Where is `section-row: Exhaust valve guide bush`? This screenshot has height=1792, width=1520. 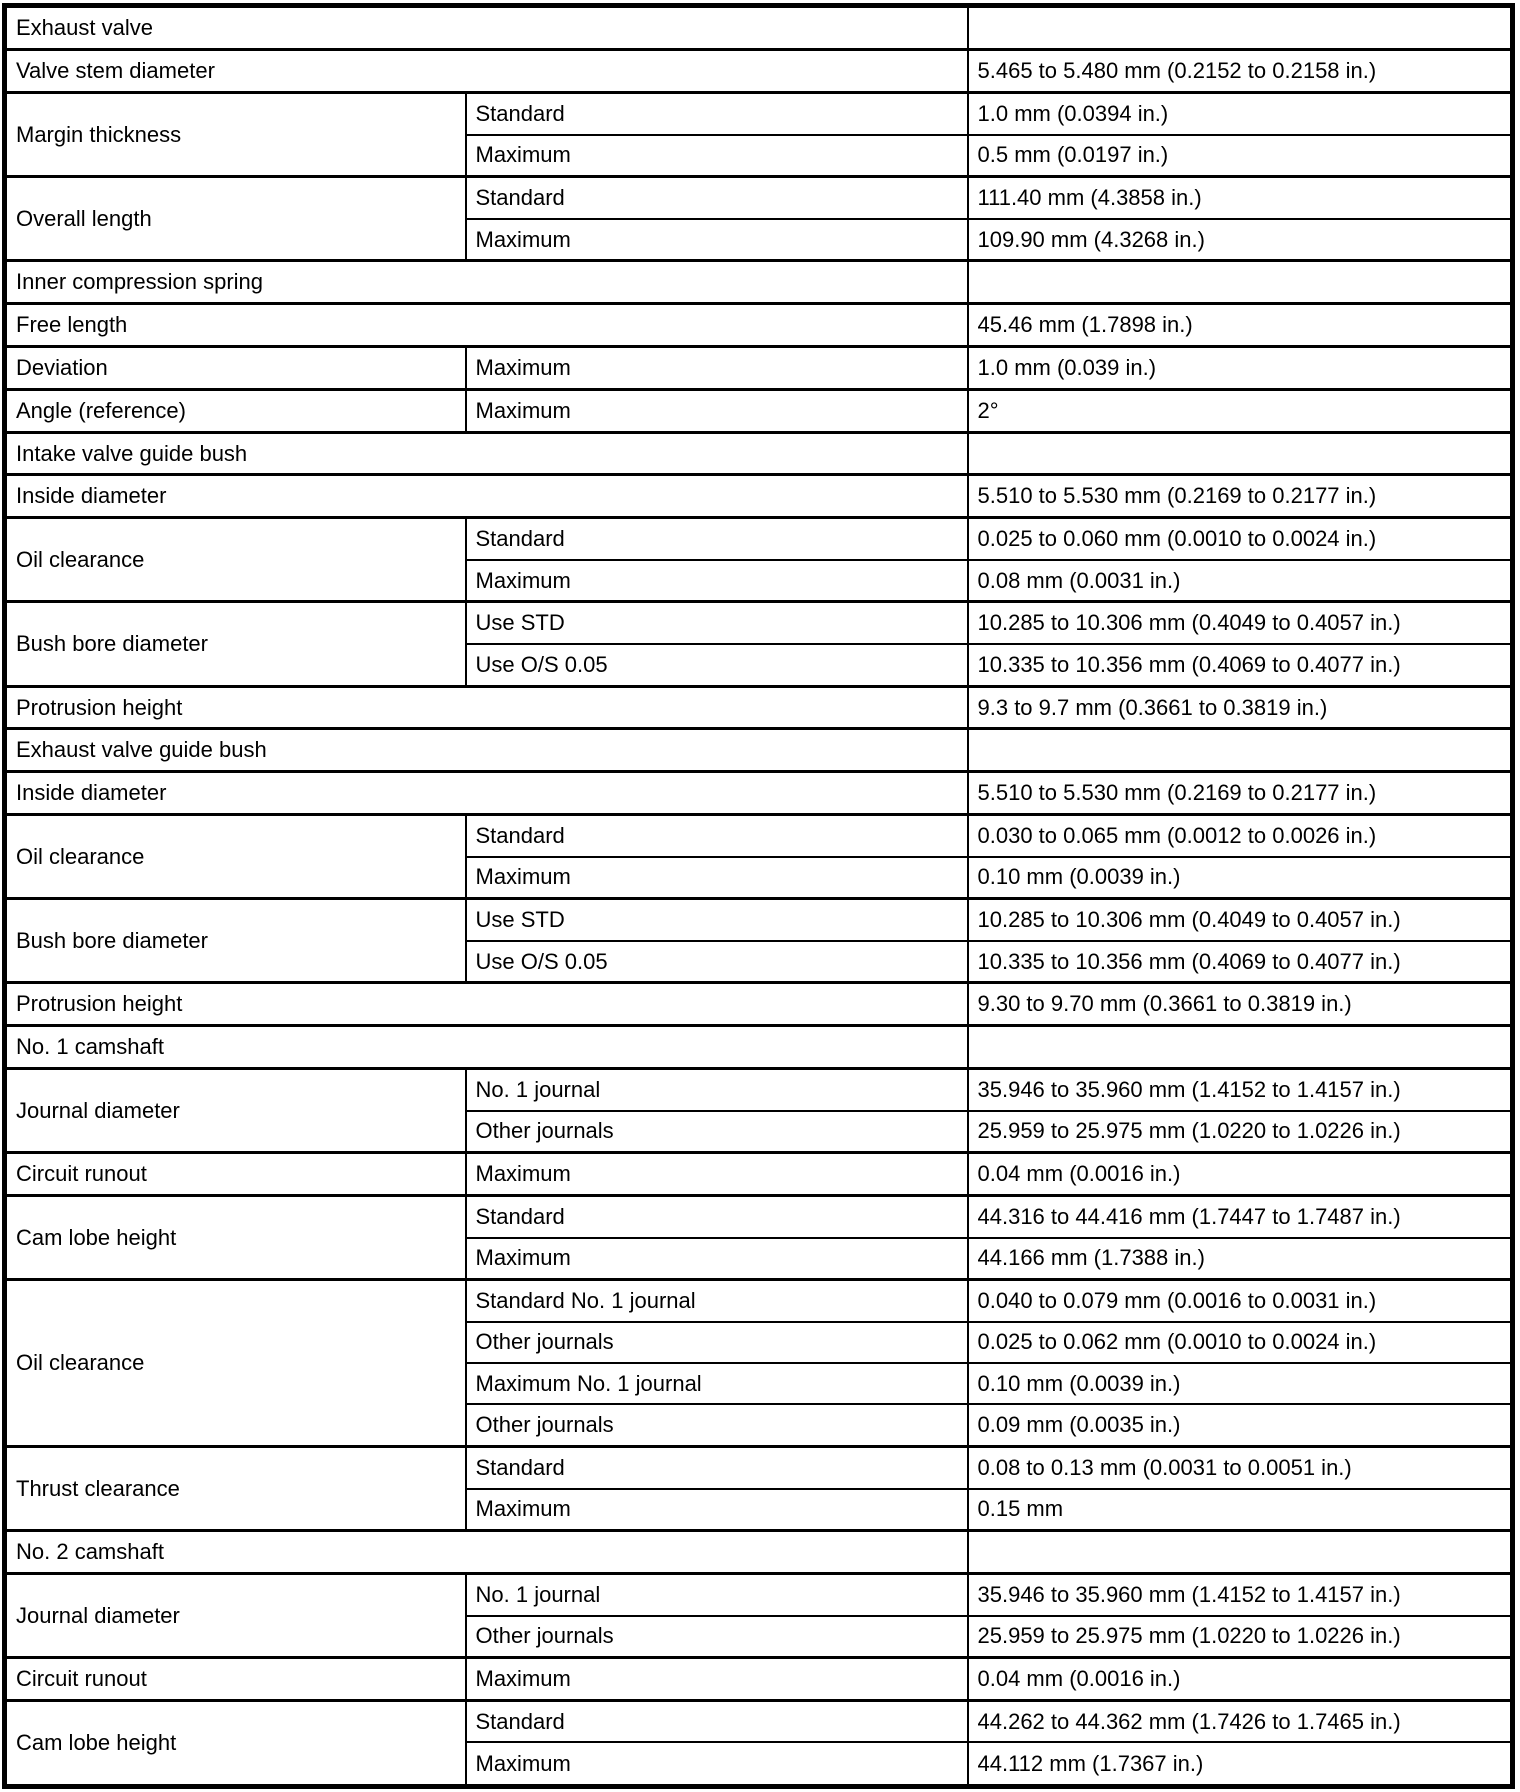 section-row: Exhaust valve guide bush is located at coordinates (758, 750).